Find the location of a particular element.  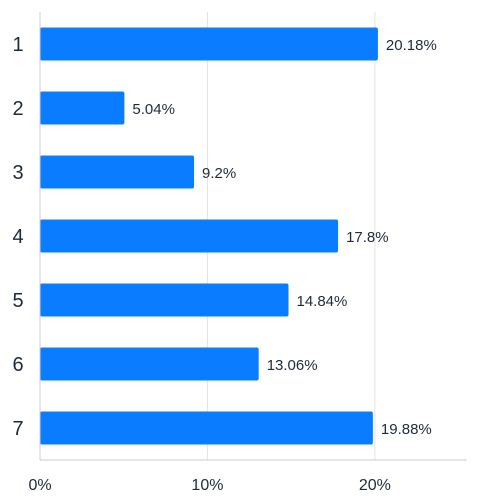

data-label: 5.04% is located at coordinates (153, 109).